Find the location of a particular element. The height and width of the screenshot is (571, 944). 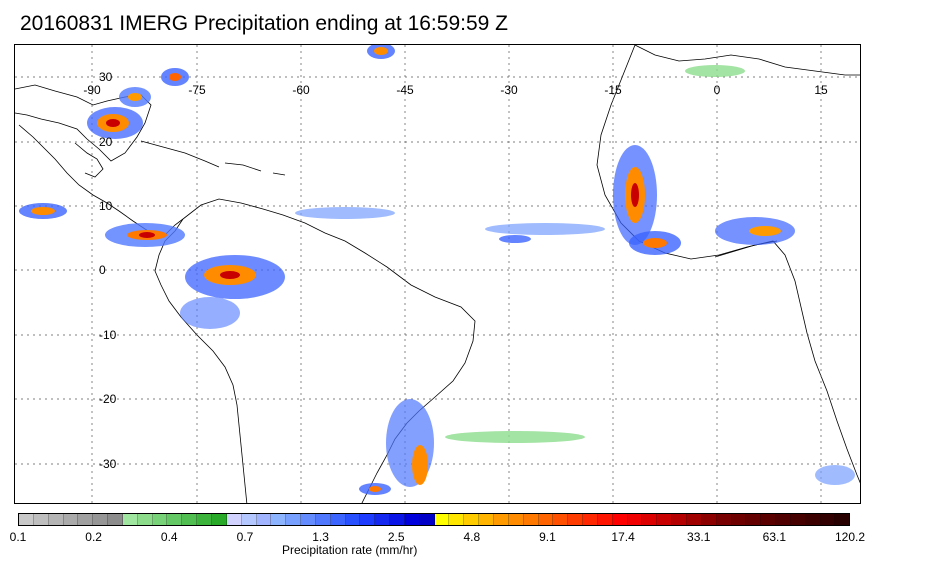

longitude-label: 15 is located at coordinates (821, 90).